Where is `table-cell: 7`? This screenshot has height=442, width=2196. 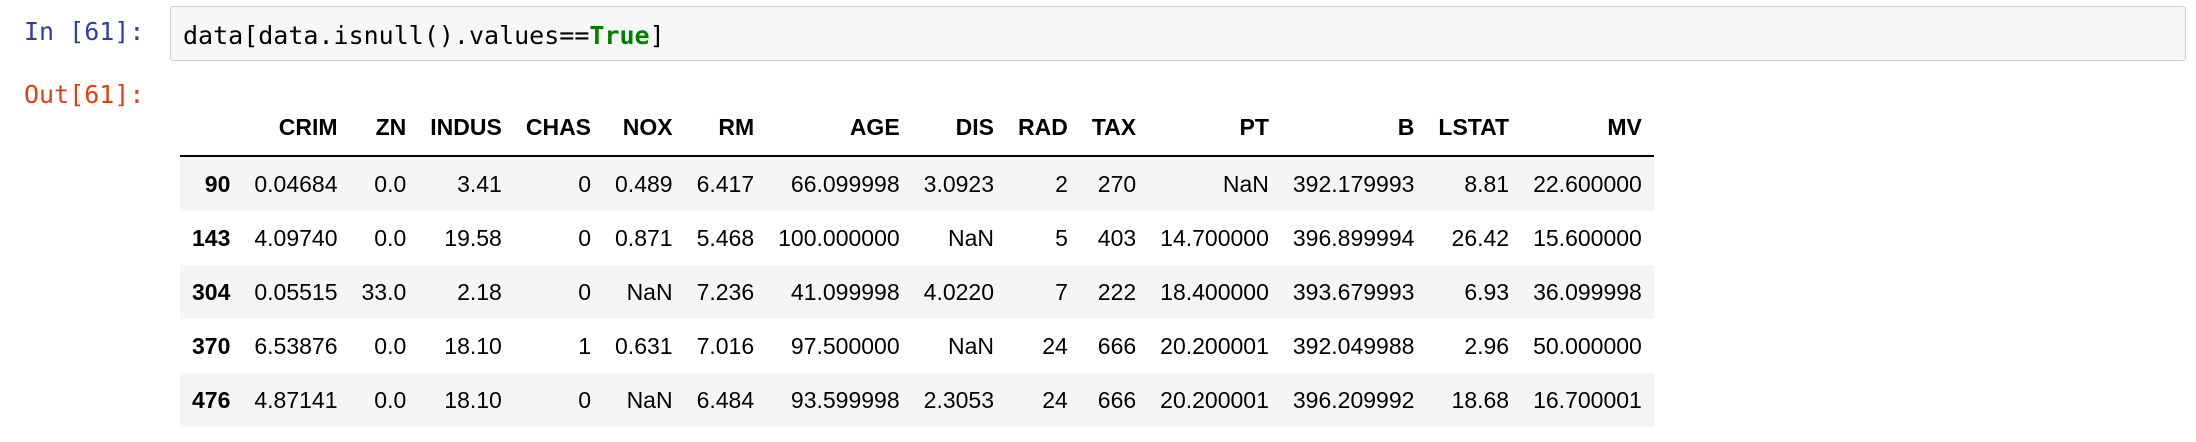
table-cell: 7 is located at coordinates (1061, 291).